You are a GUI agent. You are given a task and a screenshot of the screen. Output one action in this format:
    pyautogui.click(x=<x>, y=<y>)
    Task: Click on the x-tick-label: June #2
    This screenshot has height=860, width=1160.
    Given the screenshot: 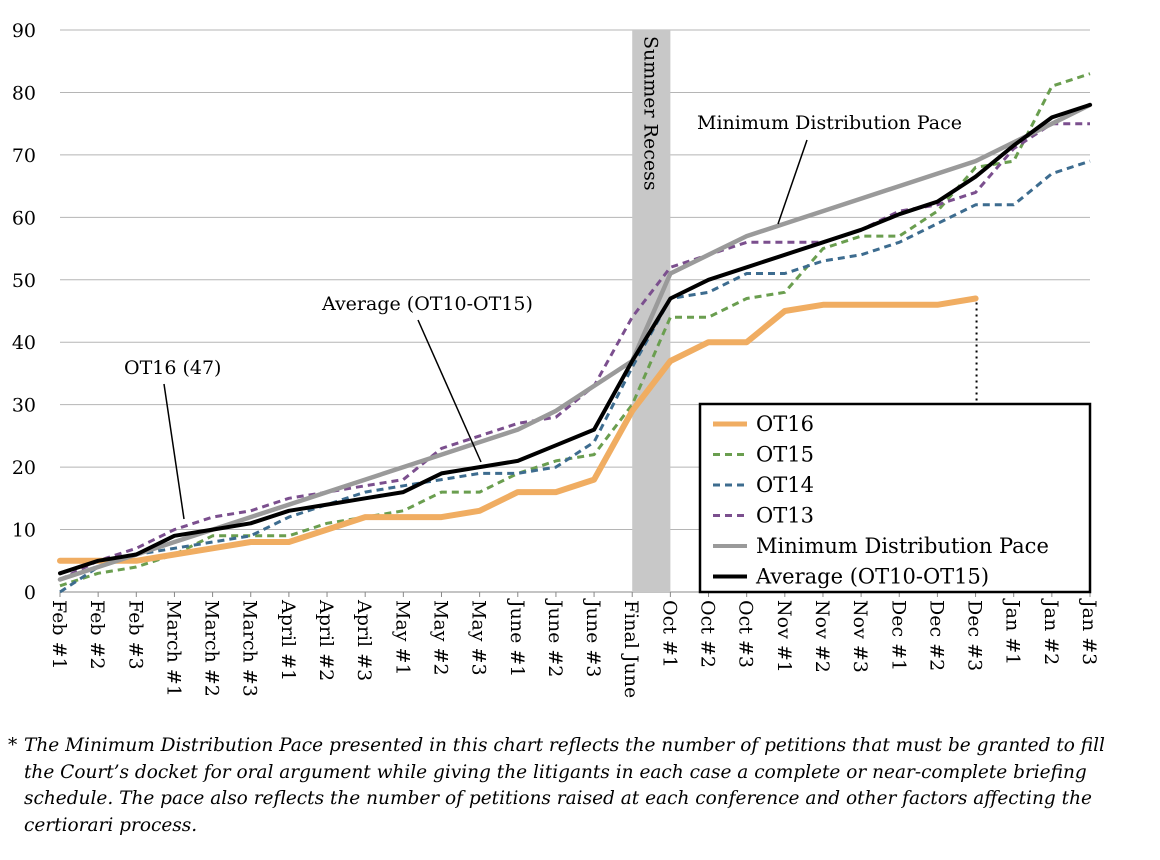 What is the action you would take?
    pyautogui.click(x=555, y=637)
    